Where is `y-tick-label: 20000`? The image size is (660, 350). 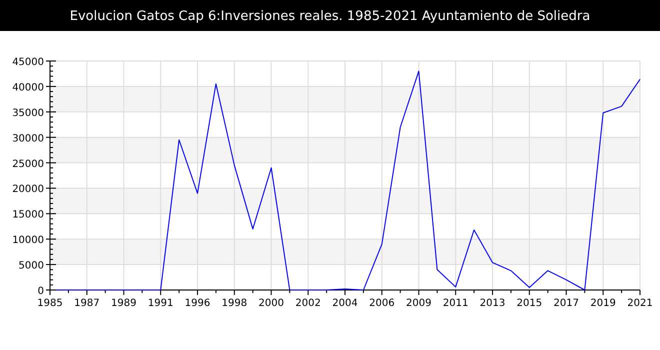
y-tick-label: 20000 is located at coordinates (28, 190).